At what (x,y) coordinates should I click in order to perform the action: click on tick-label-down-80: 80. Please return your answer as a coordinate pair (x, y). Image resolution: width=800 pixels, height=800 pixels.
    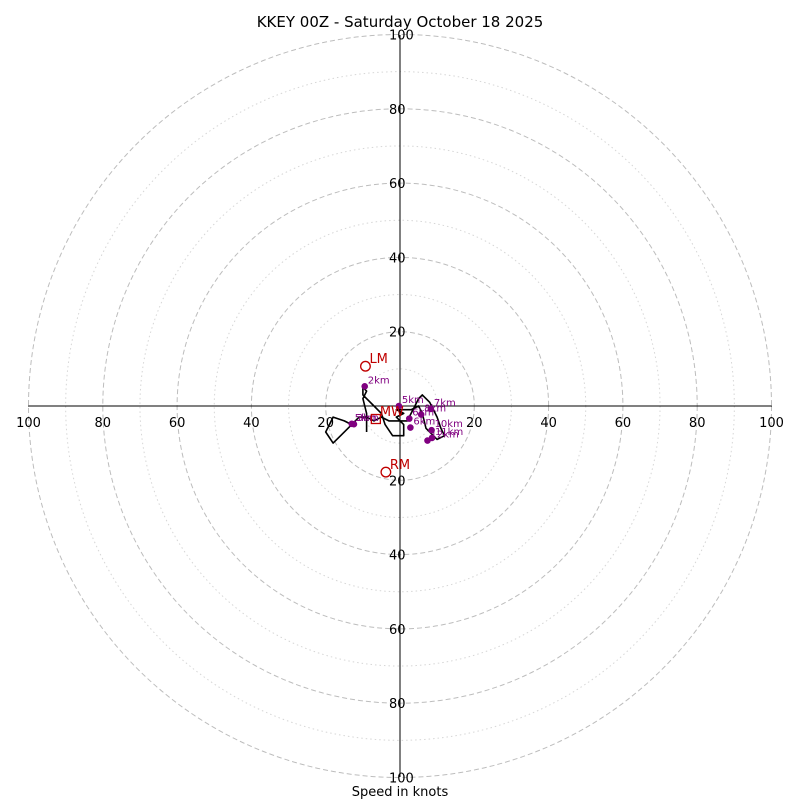
    Looking at the image, I should click on (397, 704).